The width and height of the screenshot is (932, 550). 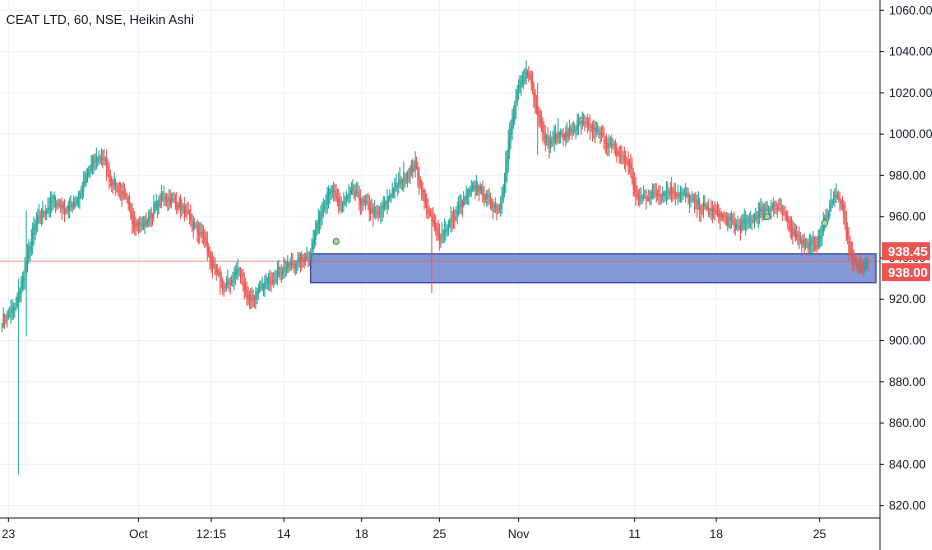 I want to click on price-label-box, so click(x=906, y=251).